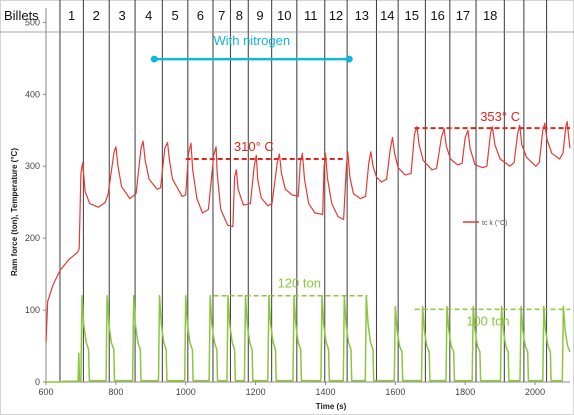  I want to click on billet-number-18: 18, so click(490, 15).